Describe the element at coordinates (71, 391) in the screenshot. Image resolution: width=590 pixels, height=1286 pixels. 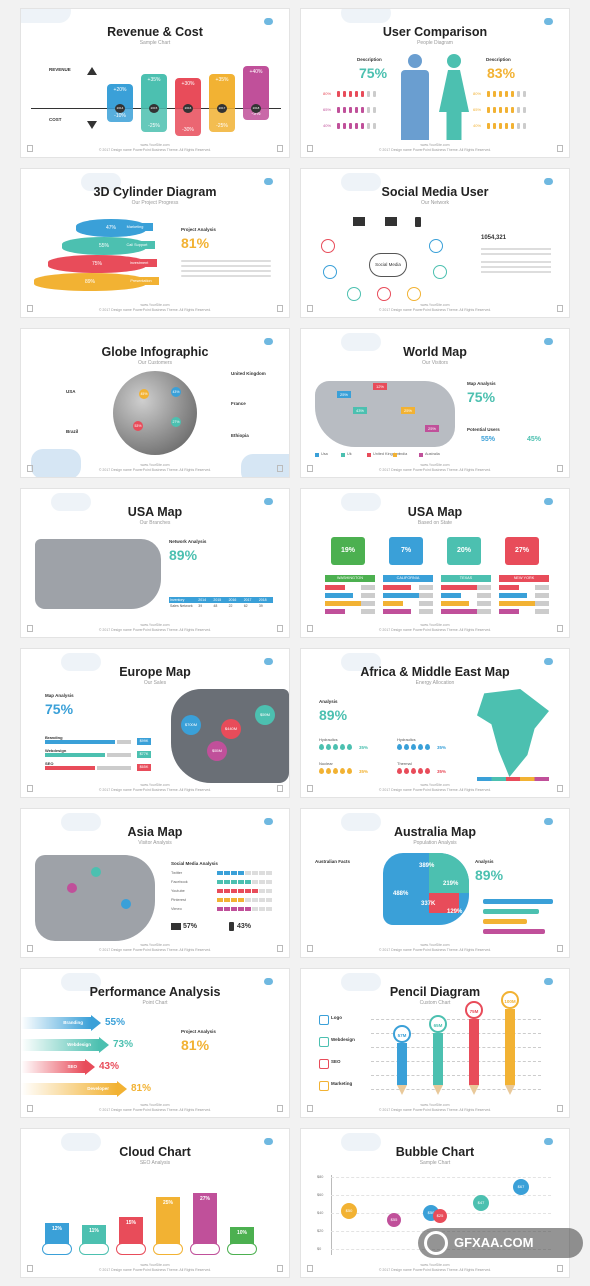
I see `place-label: USA` at that location.